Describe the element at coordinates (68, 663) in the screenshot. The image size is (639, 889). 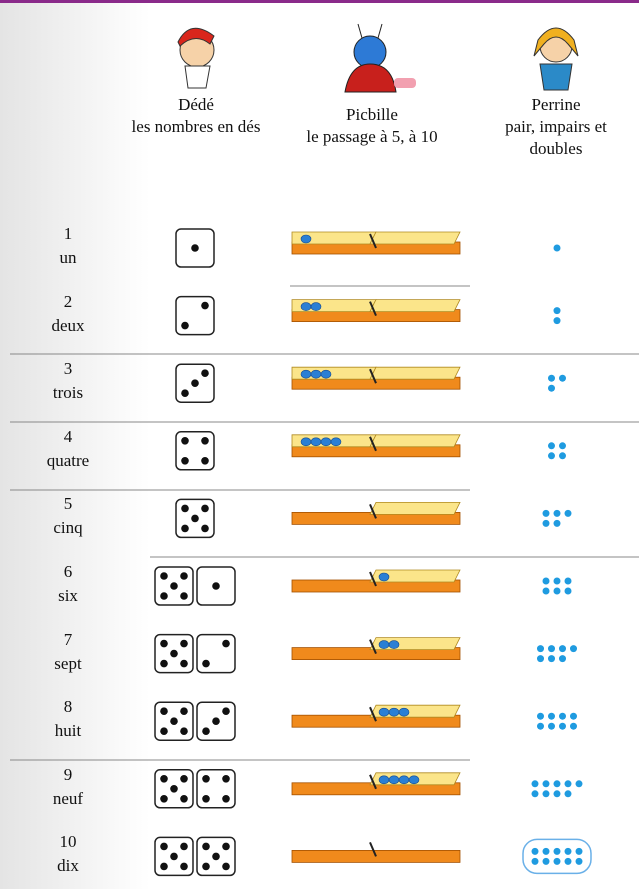
I see `row-word: sept` at that location.